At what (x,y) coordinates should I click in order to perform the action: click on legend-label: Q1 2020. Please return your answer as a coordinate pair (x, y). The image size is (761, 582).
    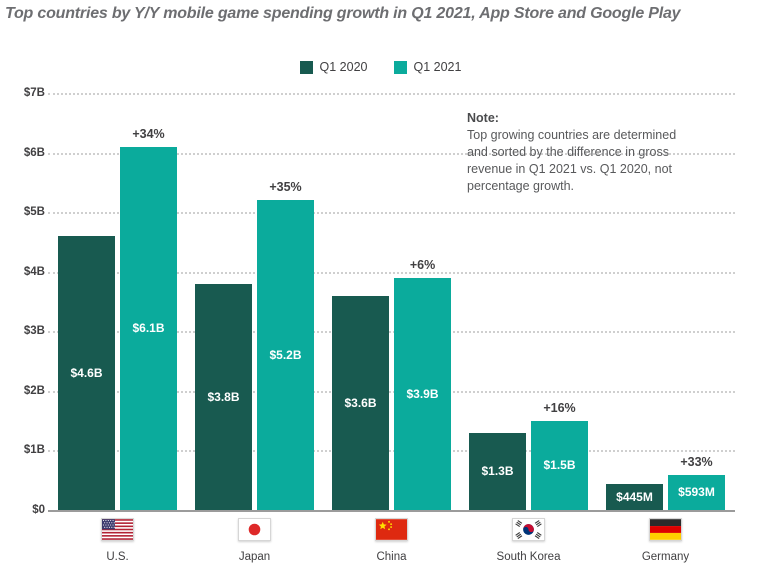
    Looking at the image, I should click on (343, 67).